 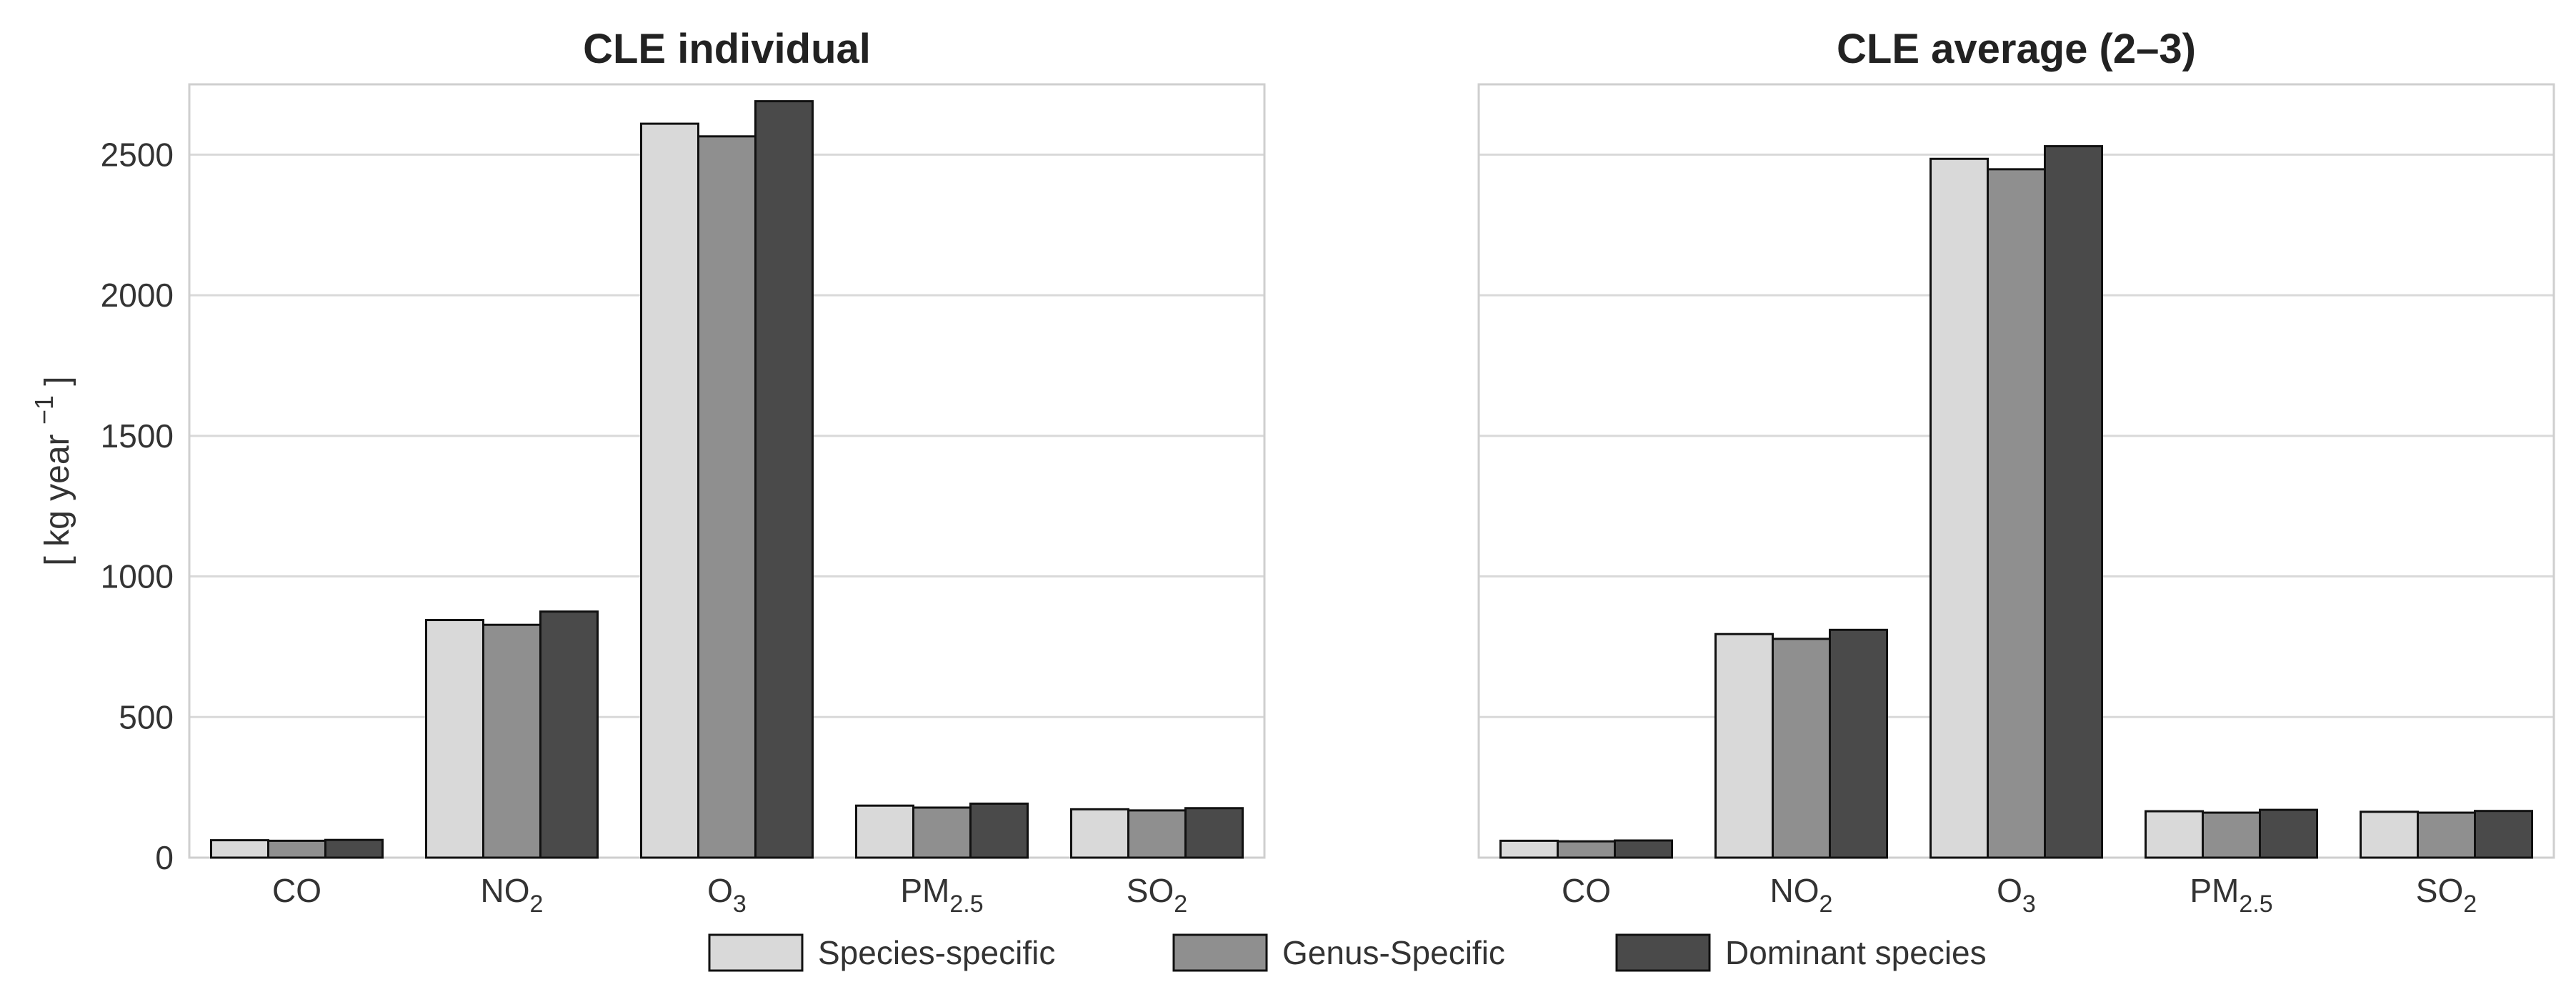 What do you see at coordinates (1393, 953) in the screenshot?
I see `legend-label: Genus-Specific` at bounding box center [1393, 953].